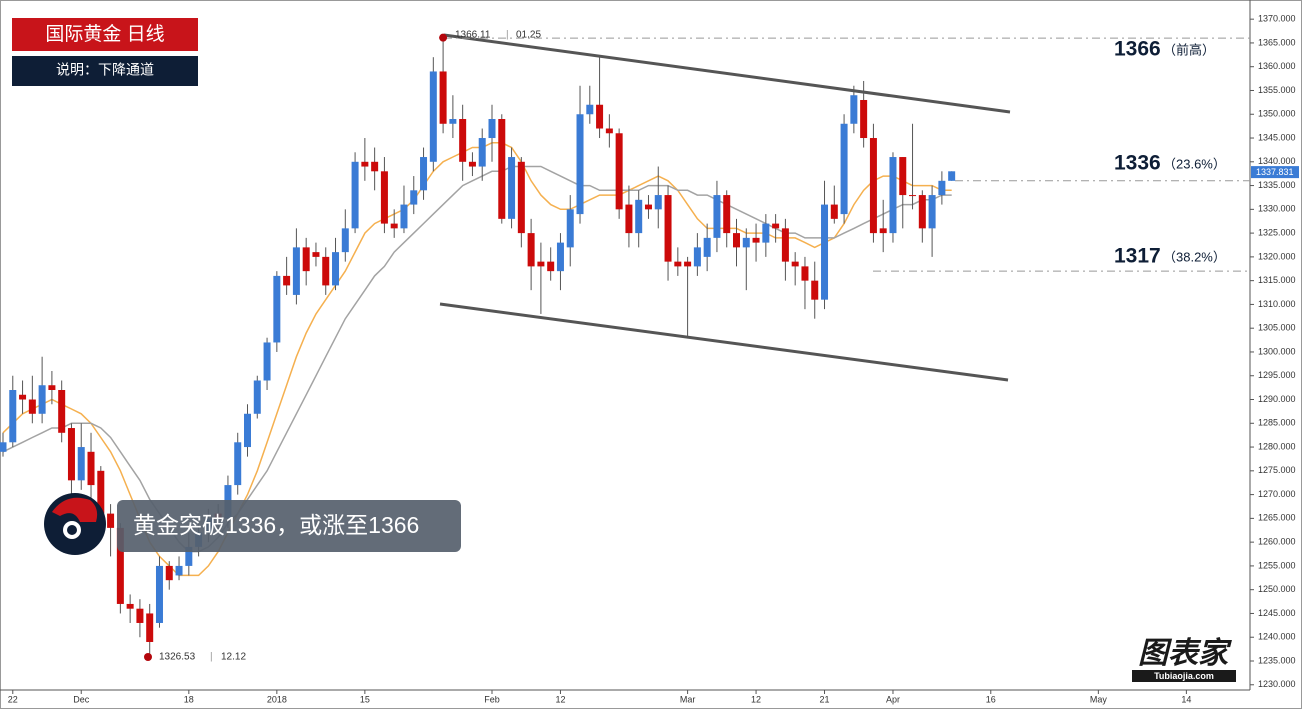 This screenshot has height=709, width=1302. Describe the element at coordinates (688, 699) in the screenshot. I see `x-tick-label: Mar` at that location.